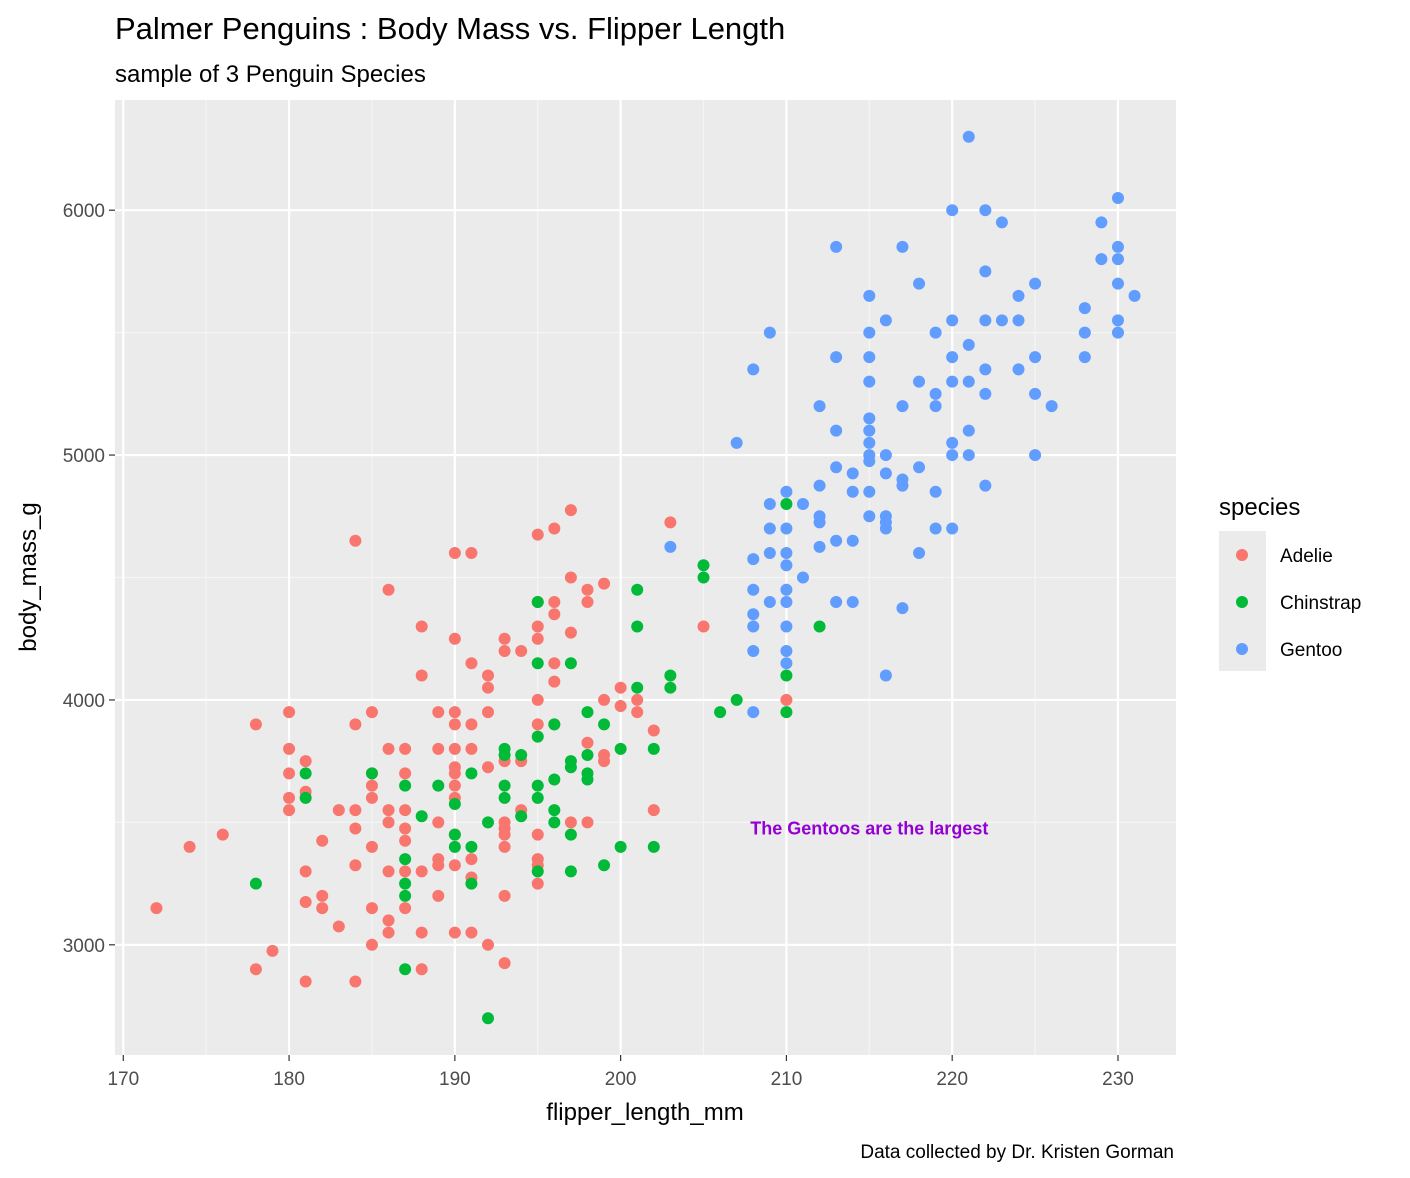  What do you see at coordinates (123, 1079) in the screenshot?
I see `x-tick-label: 170` at bounding box center [123, 1079].